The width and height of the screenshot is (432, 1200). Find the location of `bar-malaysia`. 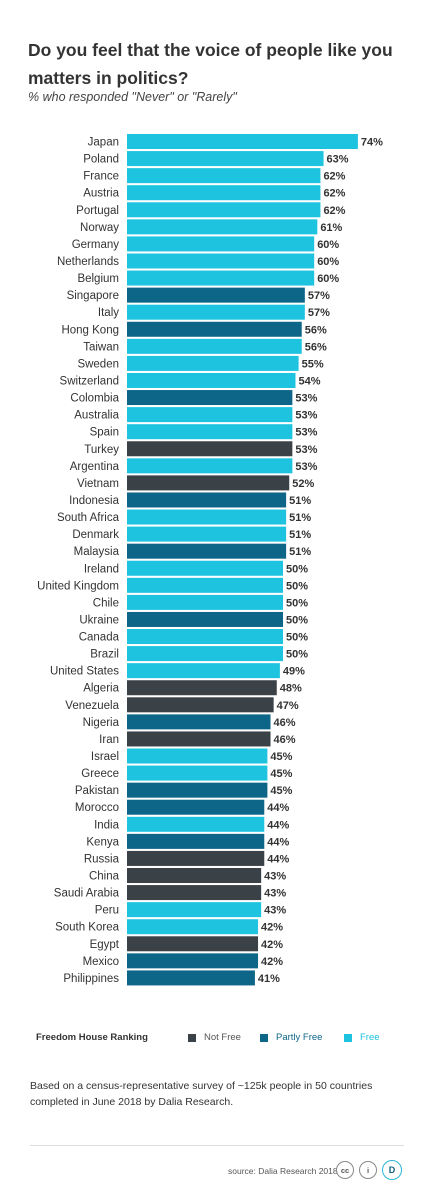

bar-malaysia is located at coordinates (207, 551).